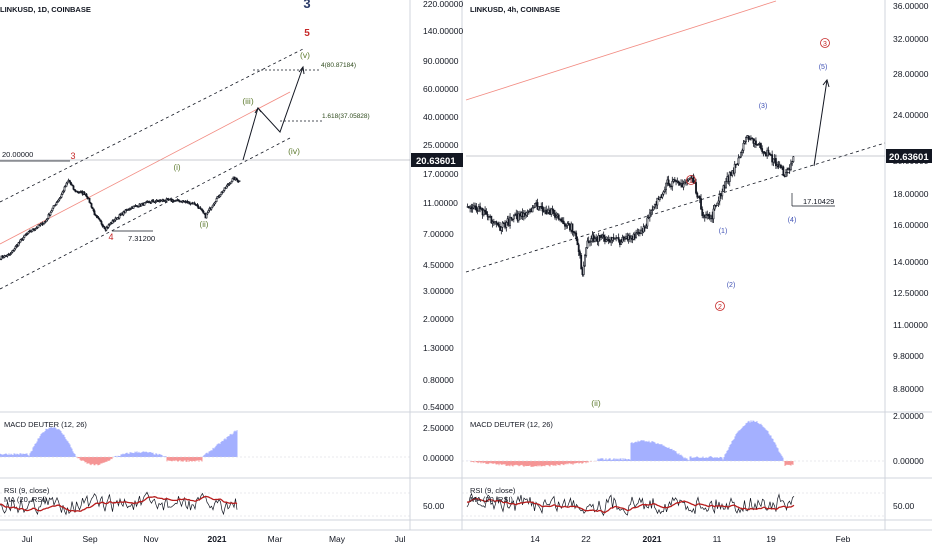 The height and width of the screenshot is (555, 932). I want to click on left-y-tick-label: 11.00000, so click(440, 203).